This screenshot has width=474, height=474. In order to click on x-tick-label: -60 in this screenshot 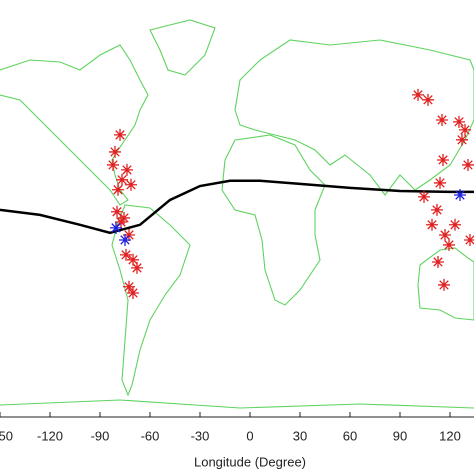, I will do `click(150, 435)`.